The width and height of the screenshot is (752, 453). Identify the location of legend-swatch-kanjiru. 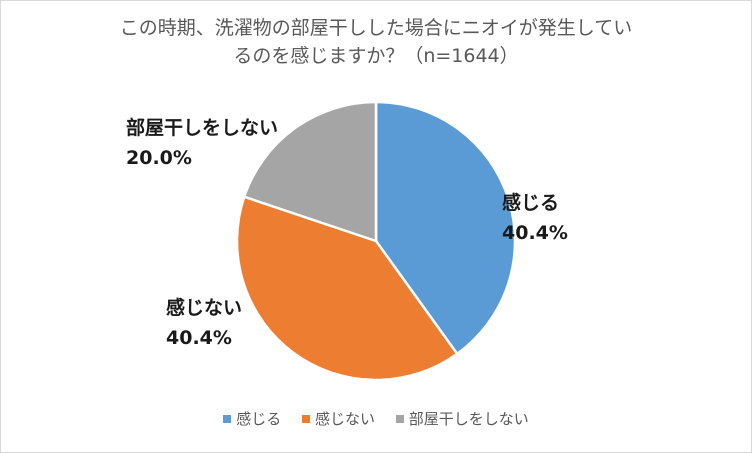
(227, 419).